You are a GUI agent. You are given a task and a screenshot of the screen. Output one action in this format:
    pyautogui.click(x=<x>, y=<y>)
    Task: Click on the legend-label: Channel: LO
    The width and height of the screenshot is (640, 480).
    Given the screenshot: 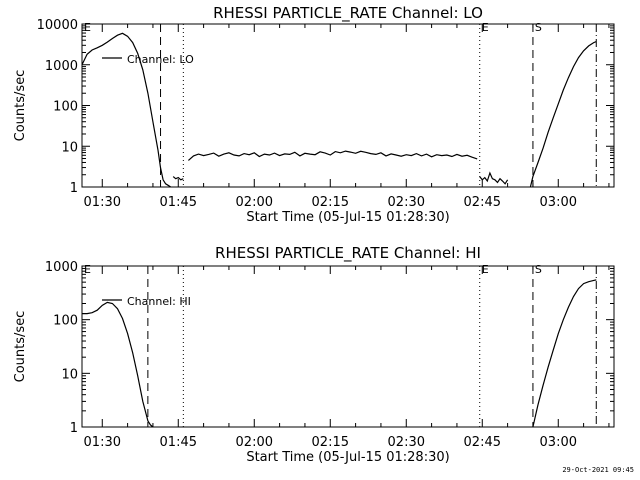 What is the action you would take?
    pyautogui.click(x=160, y=59)
    